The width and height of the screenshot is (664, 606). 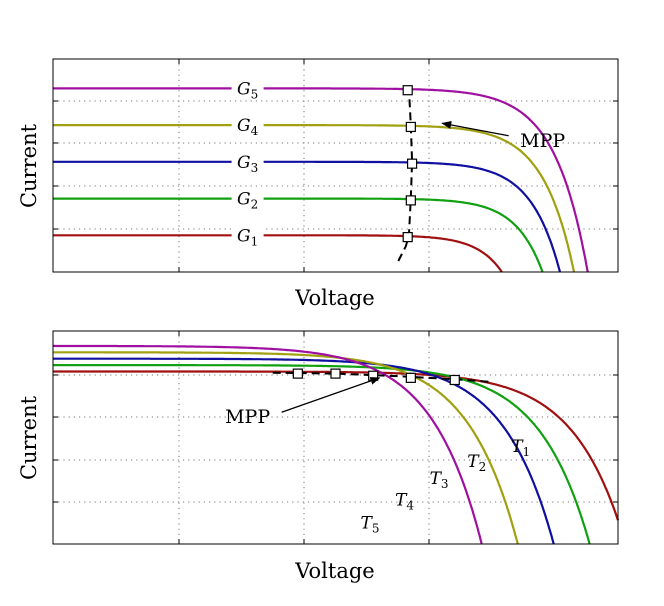 I want to click on top-label-bg-G2, so click(x=247, y=198).